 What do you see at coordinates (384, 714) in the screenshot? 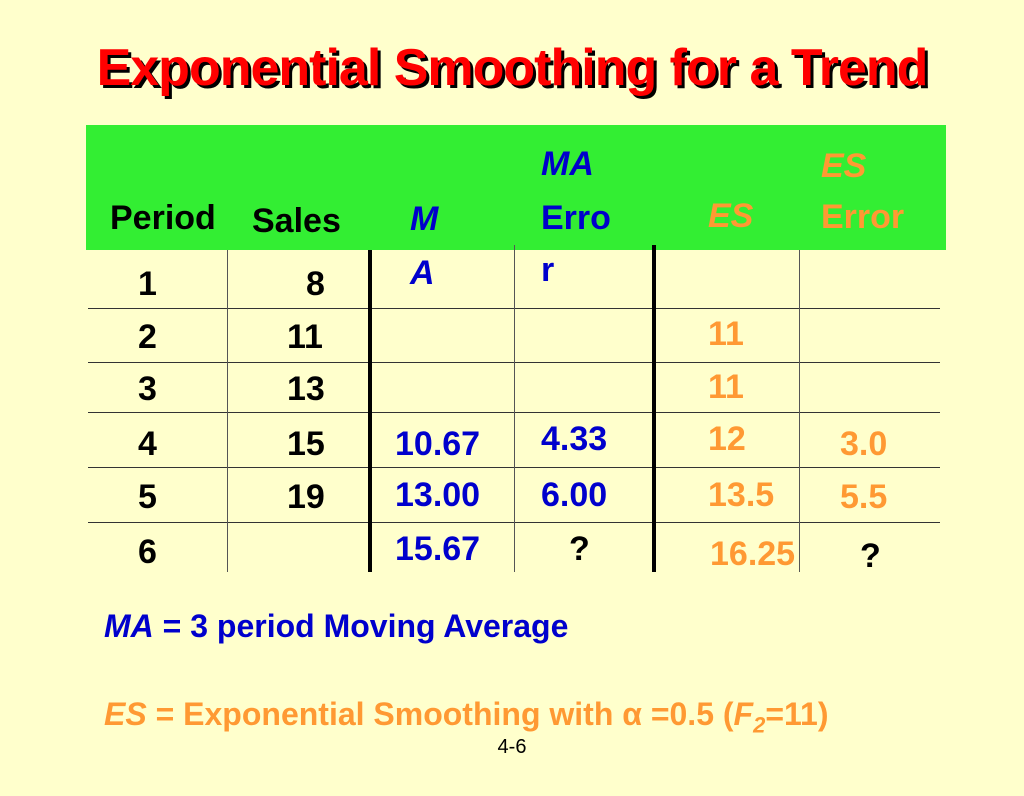
I see `legend-es-text: = Exponential Smoothing with` at bounding box center [384, 714].